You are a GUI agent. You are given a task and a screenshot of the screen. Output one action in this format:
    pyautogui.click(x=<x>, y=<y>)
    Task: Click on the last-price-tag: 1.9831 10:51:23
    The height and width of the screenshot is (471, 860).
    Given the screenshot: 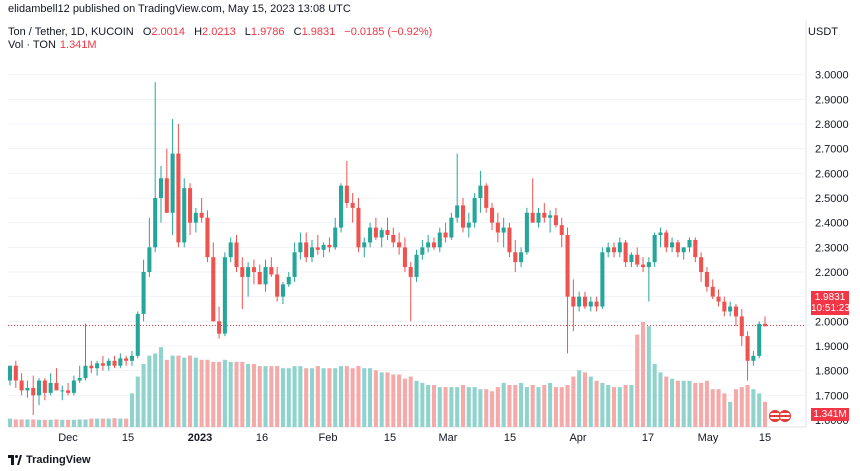 What is the action you would take?
    pyautogui.click(x=830, y=303)
    